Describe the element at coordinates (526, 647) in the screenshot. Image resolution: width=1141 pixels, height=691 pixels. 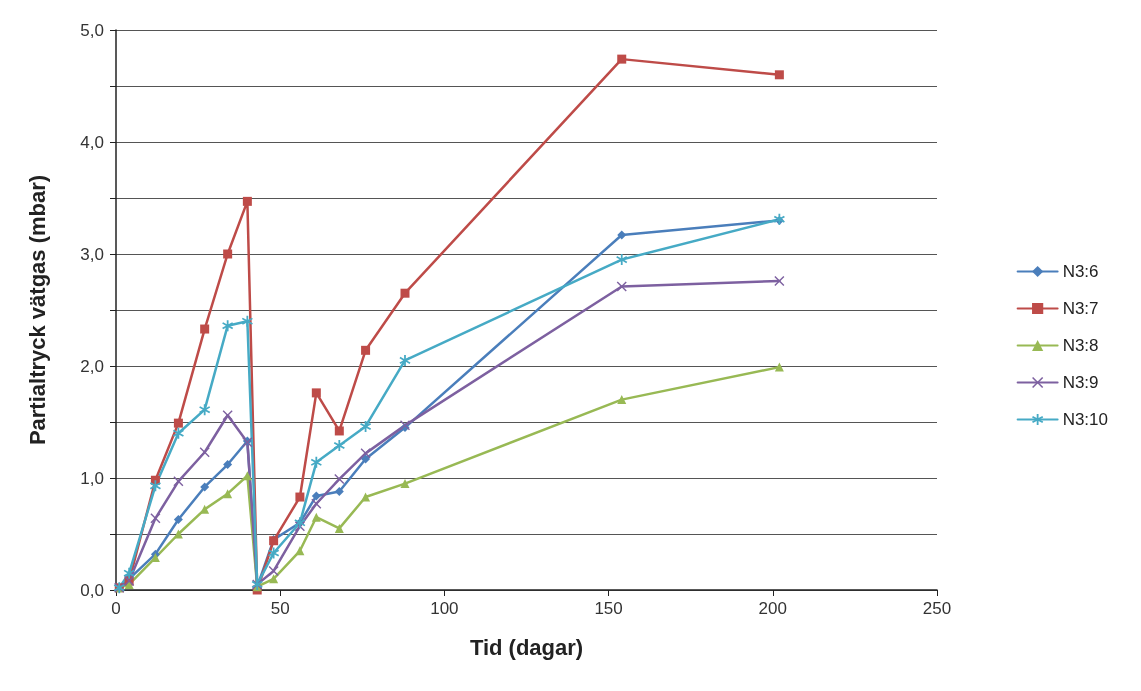
I see `x-axis-title: Tid (dagar)` at that location.